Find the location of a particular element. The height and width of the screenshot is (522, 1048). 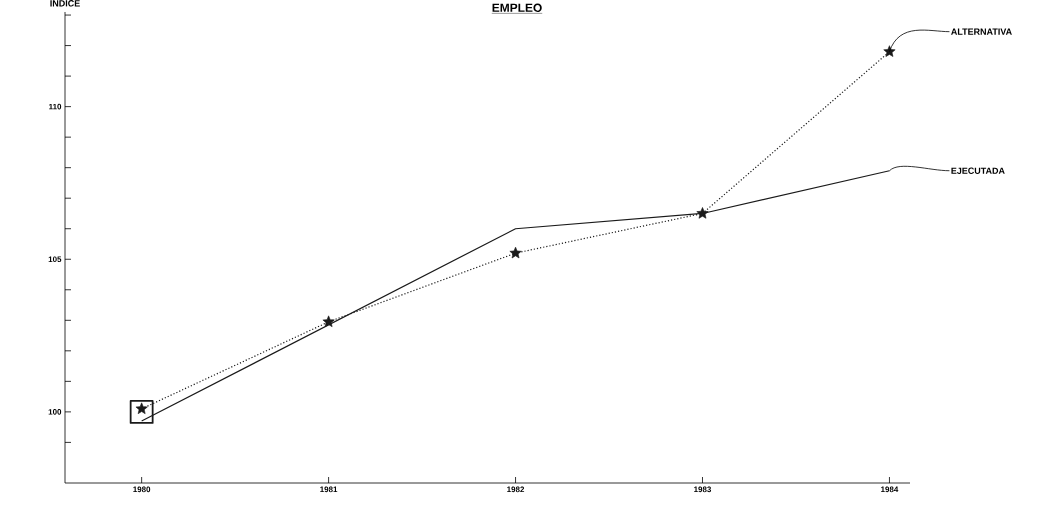

text: EJECUTADA is located at coordinates (978, 170).